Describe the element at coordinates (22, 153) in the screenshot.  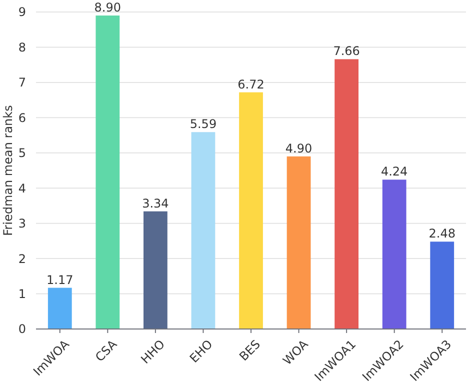
I see `y-tick-label: 5` at that location.